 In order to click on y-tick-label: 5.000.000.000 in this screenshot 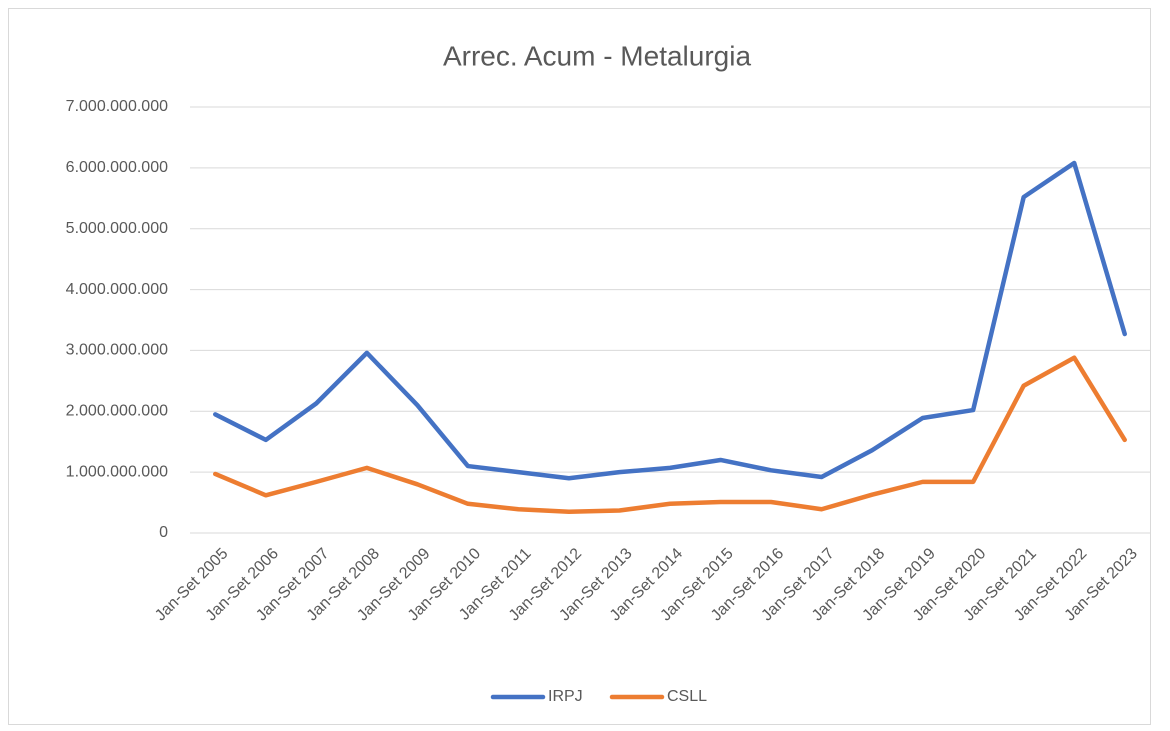, I will do `click(117, 228)`.